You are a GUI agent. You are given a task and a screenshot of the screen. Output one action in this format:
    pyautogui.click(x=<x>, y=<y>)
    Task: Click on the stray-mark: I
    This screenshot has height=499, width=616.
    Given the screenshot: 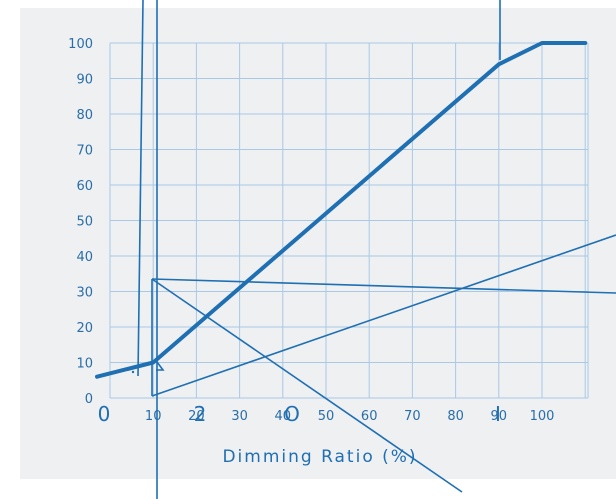 What is the action you would take?
    pyautogui.click(x=498, y=414)
    